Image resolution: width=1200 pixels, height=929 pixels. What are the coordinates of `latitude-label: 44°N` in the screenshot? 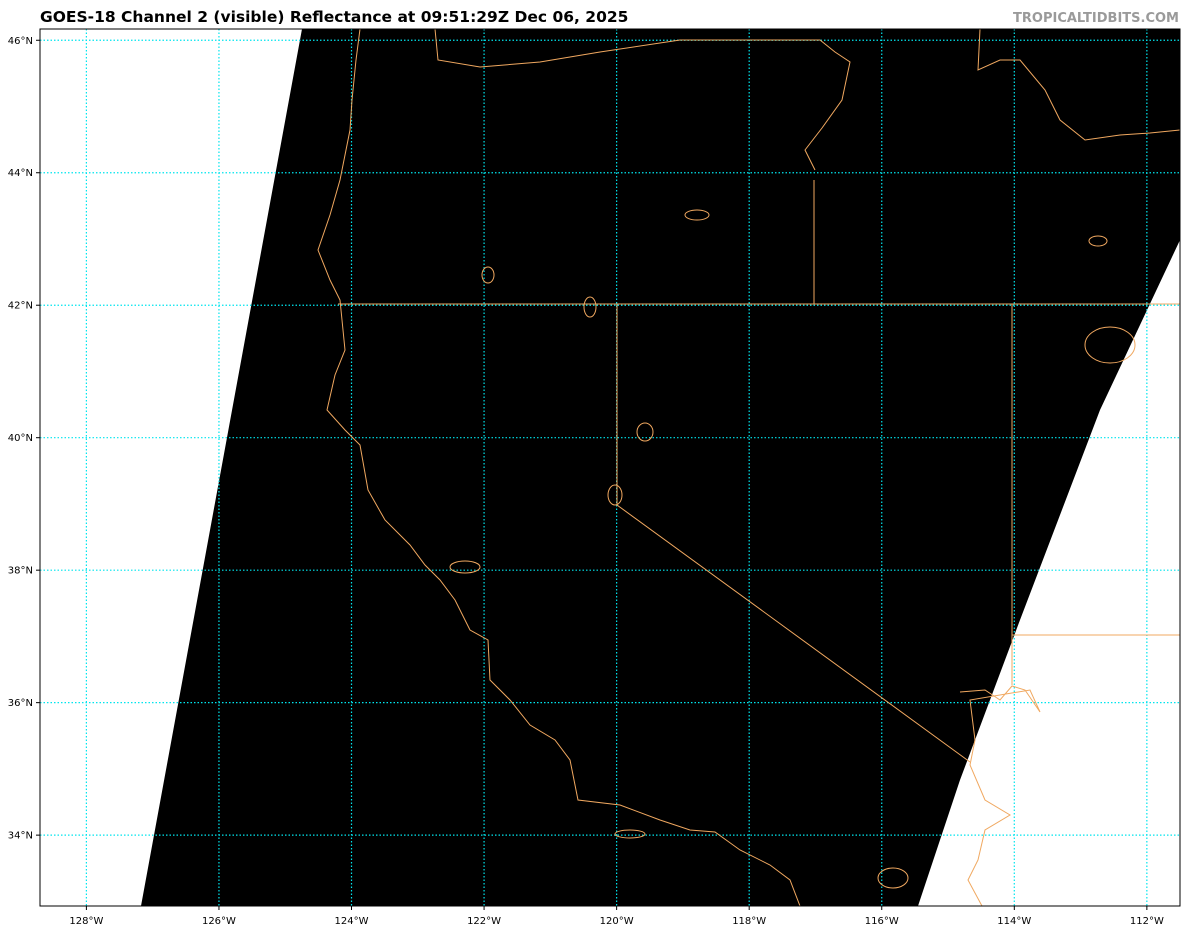 It's located at (20, 173).